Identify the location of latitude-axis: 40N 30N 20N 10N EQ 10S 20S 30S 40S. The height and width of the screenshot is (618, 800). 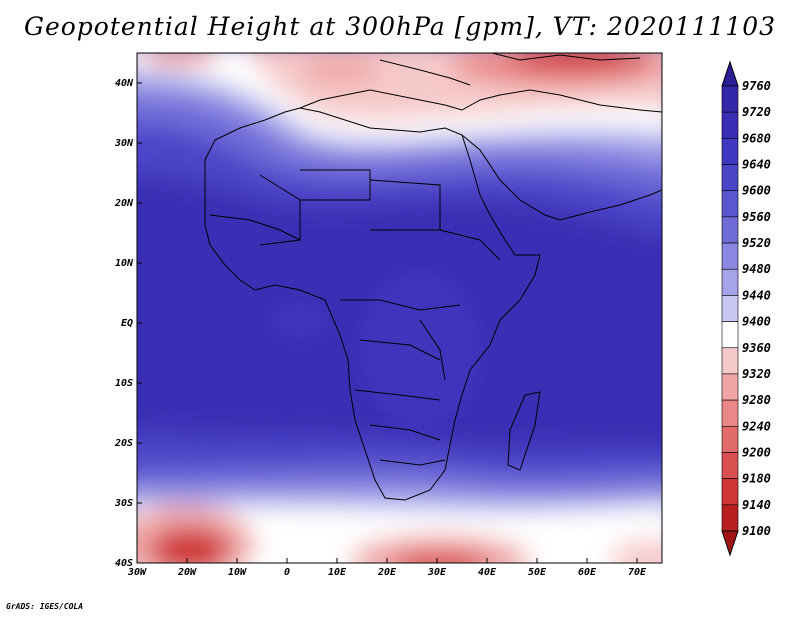
(128, 323).